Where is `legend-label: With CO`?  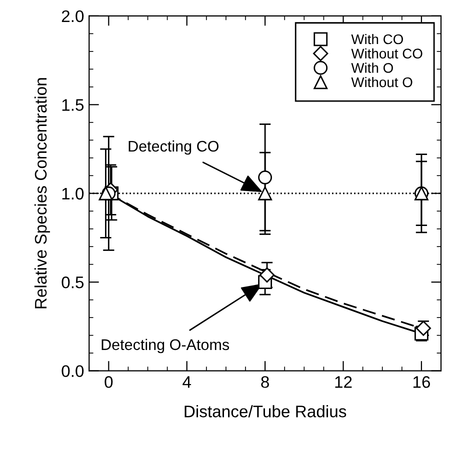
legend-label: With CO is located at coordinates (377, 39).